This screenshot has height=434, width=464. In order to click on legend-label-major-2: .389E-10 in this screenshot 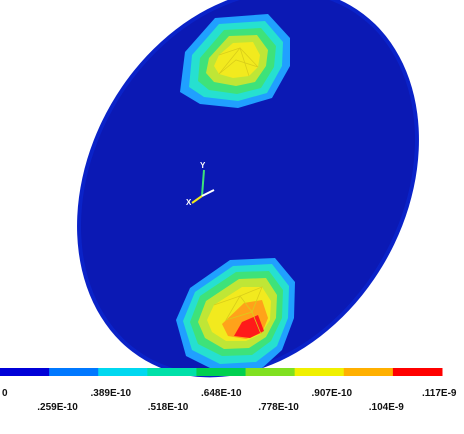, I will do `click(111, 393)`.